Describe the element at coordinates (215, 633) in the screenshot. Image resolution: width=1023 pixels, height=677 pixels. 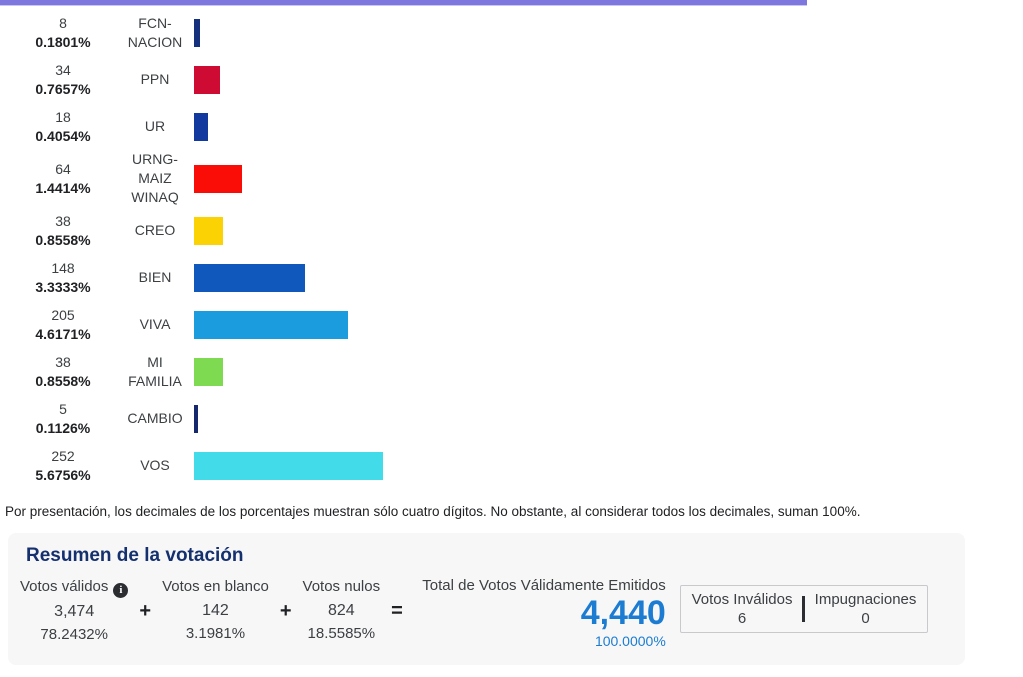
I see `term-percent: 3.1981%` at that location.